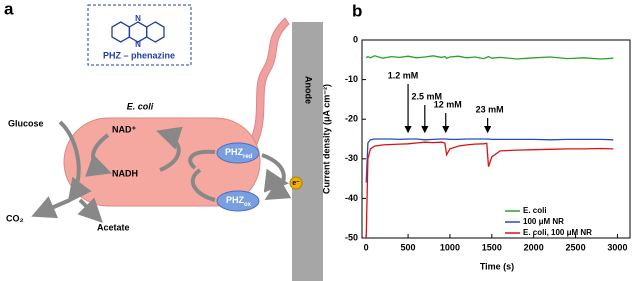 The image size is (637, 281). What do you see at coordinates (26, 123) in the screenshot?
I see `glucose: Glucose` at bounding box center [26, 123].